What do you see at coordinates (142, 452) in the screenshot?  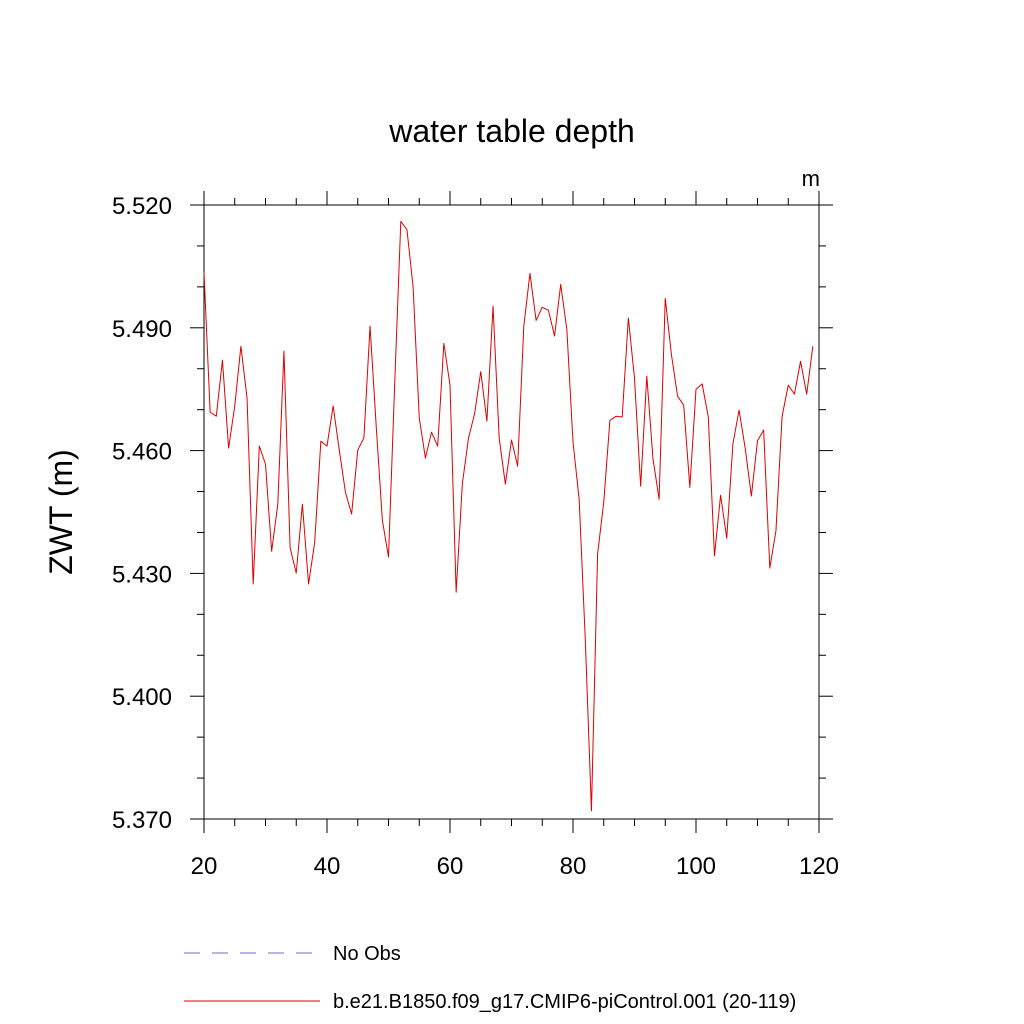 I see `y-tick-label: 5.460` at bounding box center [142, 452].